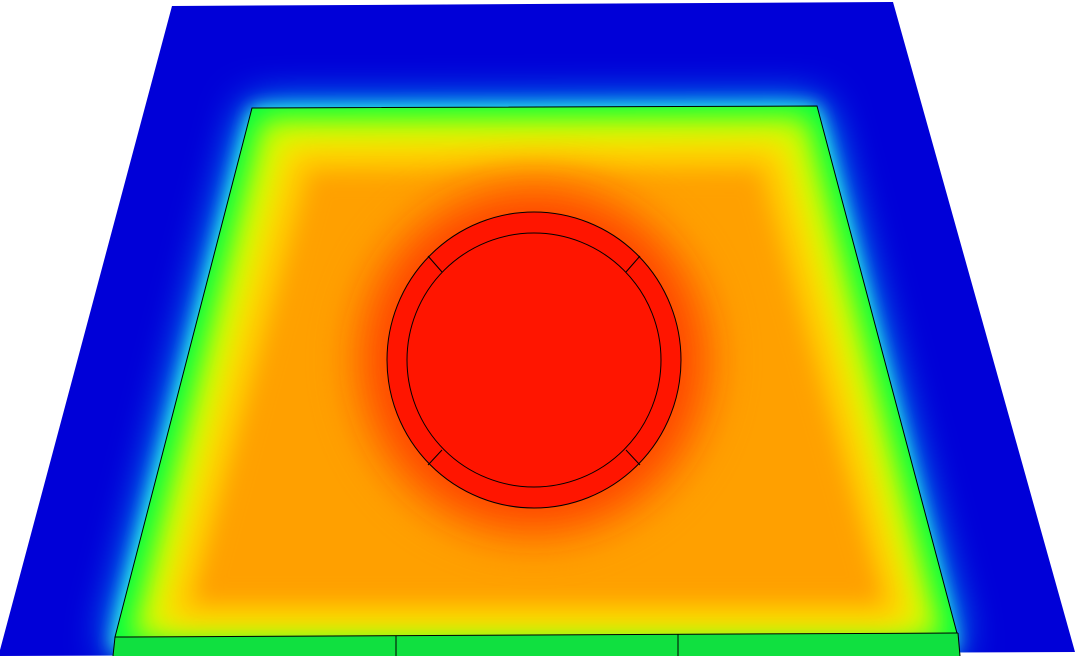 Image resolution: width=1080 pixels, height=656 pixels. I want to click on heat-source, so click(534, 360).